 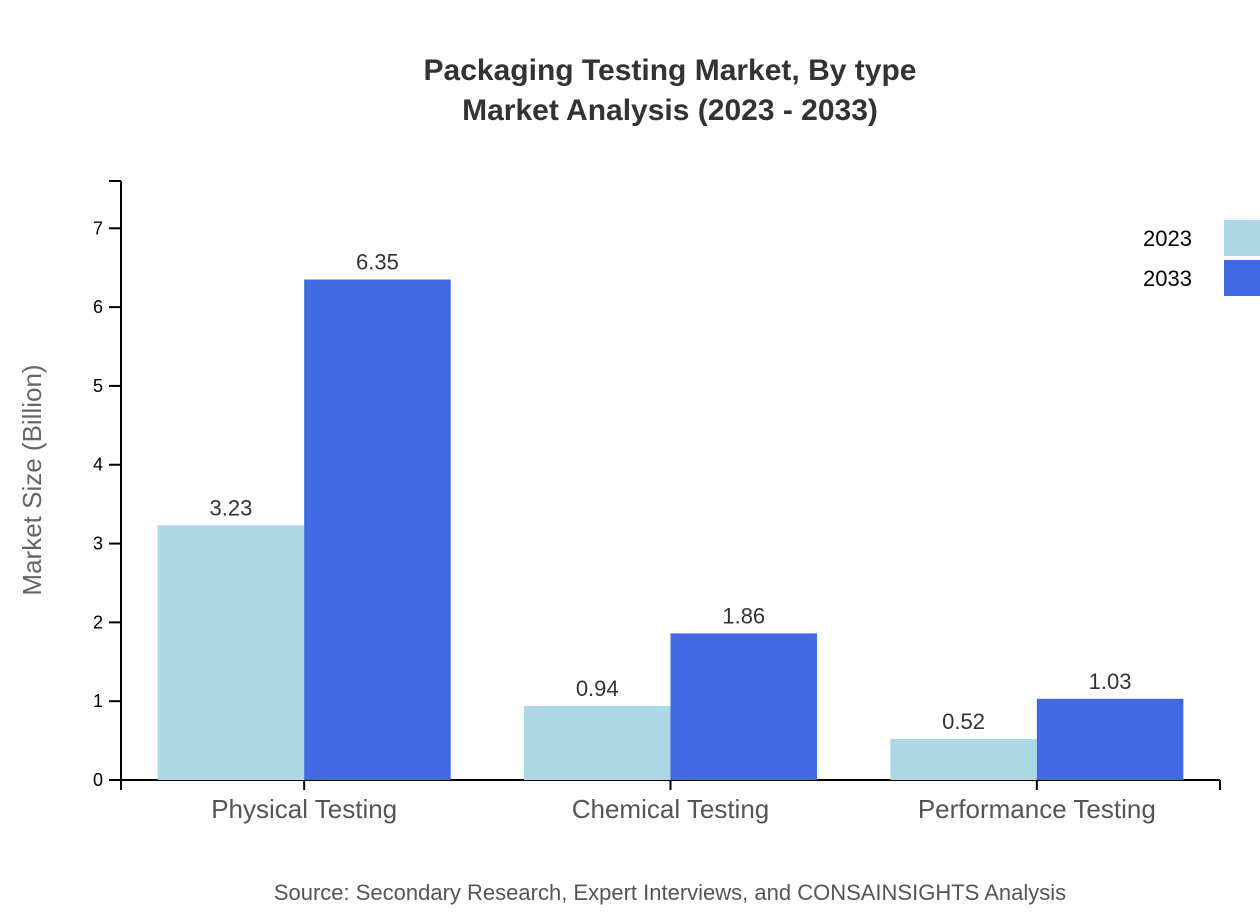 I want to click on y-tick-label: 1, so click(x=98, y=701).